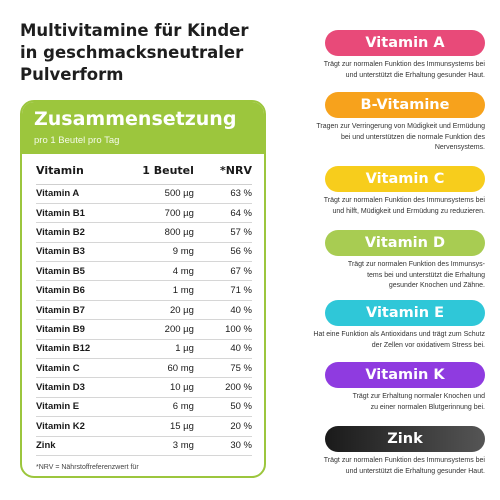 This screenshot has height=500, width=500. I want to click on amount-per-sachet: 20 µg, so click(160, 310).